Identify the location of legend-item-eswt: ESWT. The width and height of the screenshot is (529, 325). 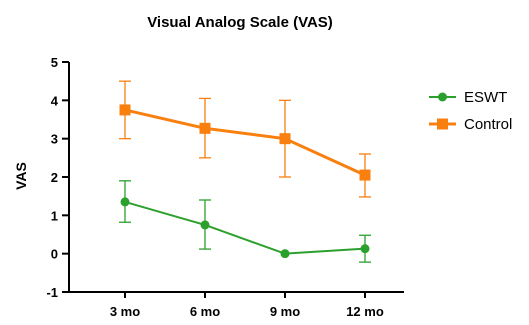
(468, 97).